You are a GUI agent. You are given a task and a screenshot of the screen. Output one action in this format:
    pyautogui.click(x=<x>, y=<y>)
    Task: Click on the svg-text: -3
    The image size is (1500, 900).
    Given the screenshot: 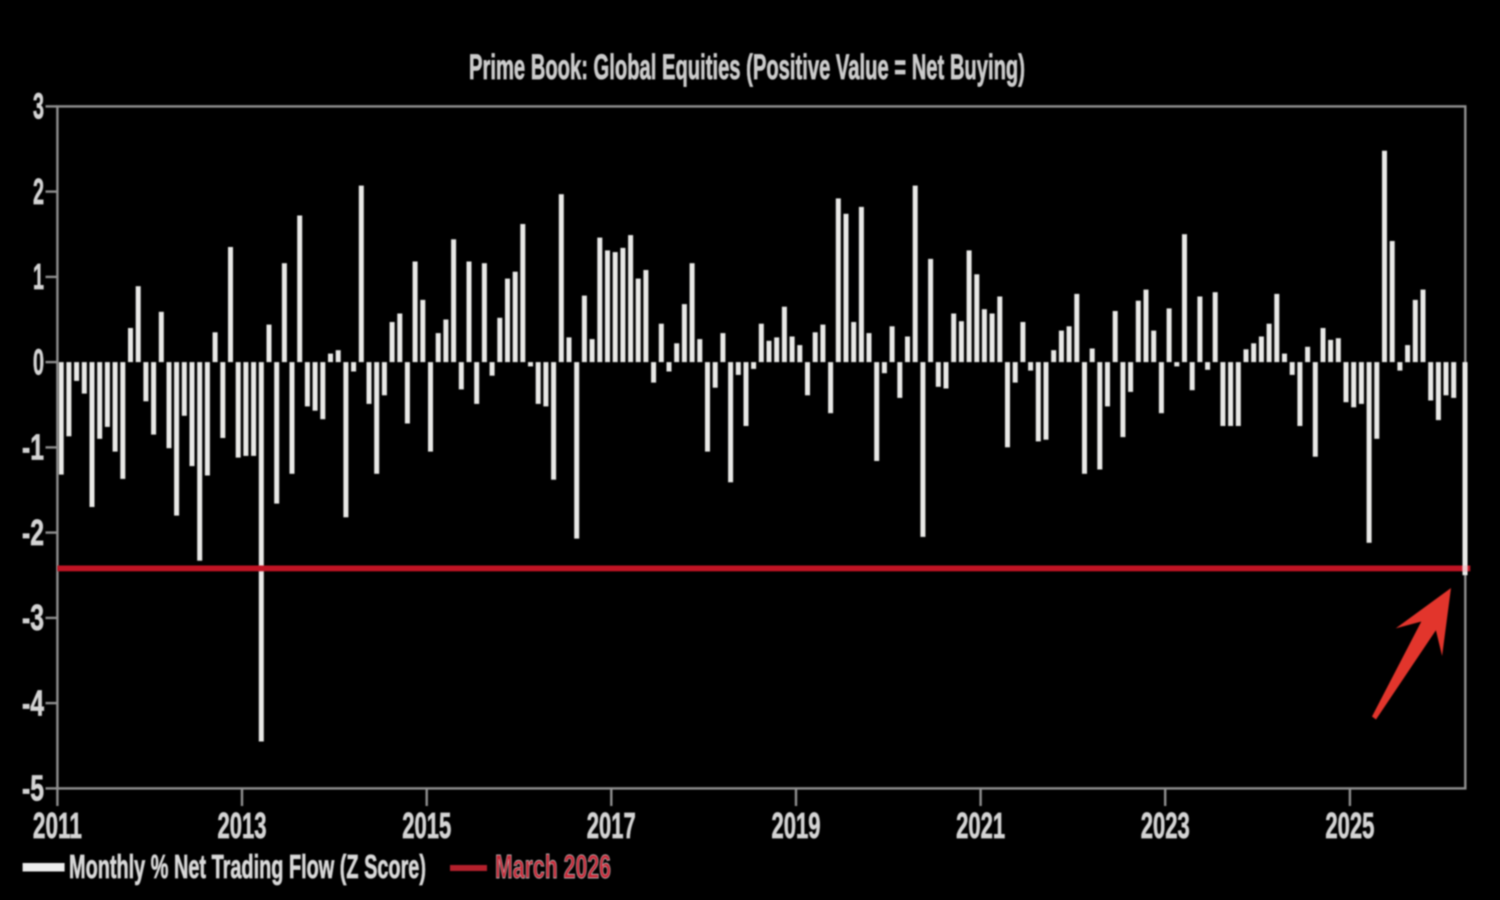 What is the action you would take?
    pyautogui.click(x=33, y=617)
    